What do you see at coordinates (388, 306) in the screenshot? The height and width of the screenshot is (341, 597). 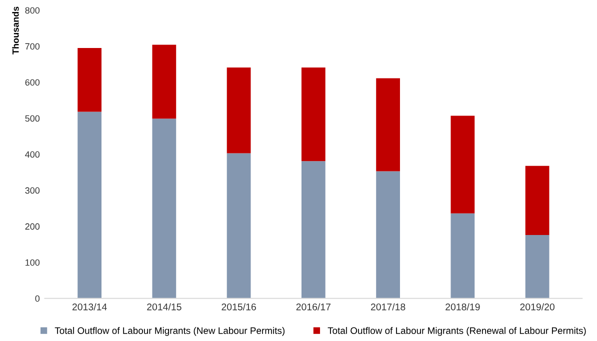 I see `x-tick-label: 2017/18` at bounding box center [388, 306].